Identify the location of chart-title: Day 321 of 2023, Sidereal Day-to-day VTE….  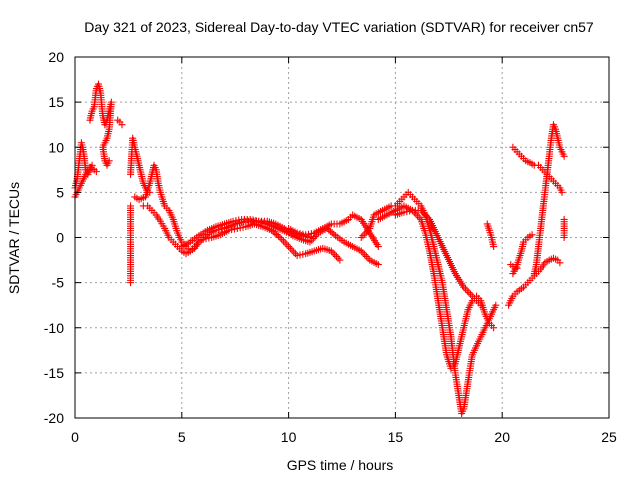
(339, 27).